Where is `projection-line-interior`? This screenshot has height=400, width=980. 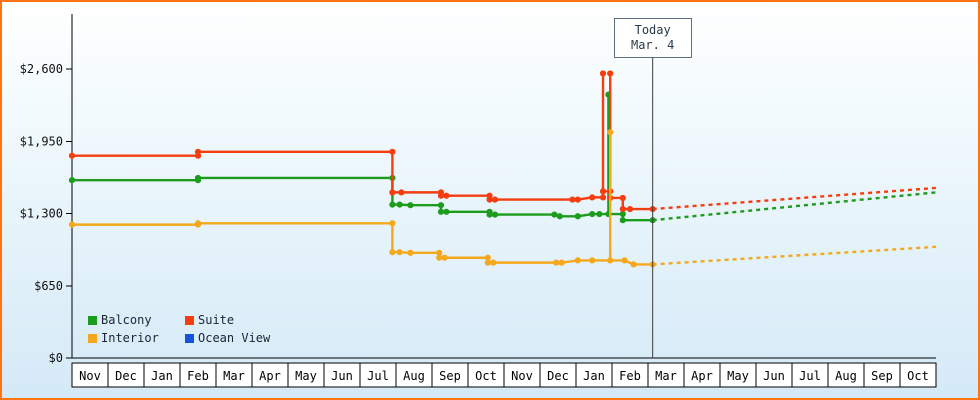
projection-line-interior is located at coordinates (794, 255).